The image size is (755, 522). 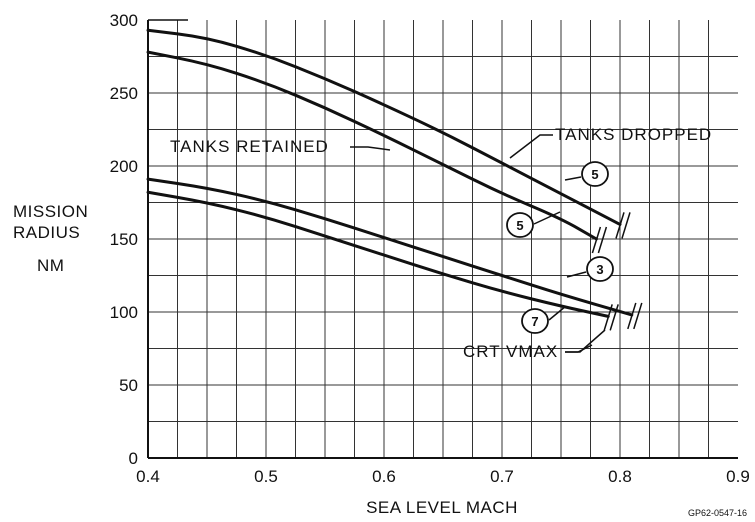 I want to click on x-tick-labels: 0.4 0.5 0.6 0.7 0.8 0.9, so click(x=443, y=476).